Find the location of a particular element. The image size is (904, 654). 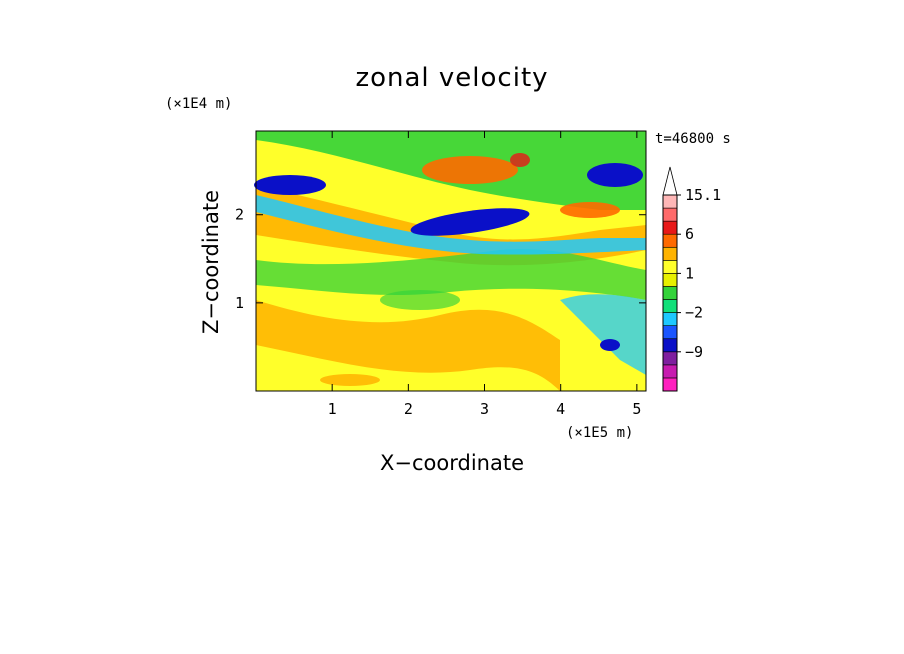

field-cyan-band is located at coordinates (451, 225).